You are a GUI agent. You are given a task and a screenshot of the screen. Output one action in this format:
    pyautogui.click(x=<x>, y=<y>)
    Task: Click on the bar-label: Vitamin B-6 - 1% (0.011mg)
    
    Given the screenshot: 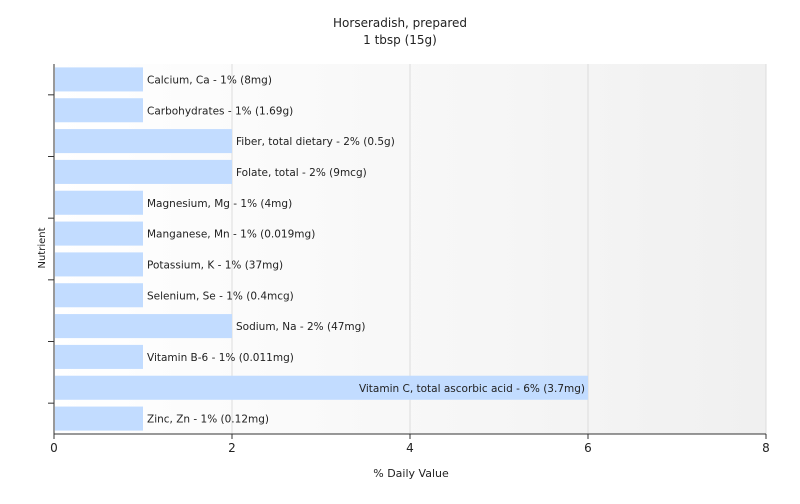 What is the action you would take?
    pyautogui.click(x=220, y=358)
    